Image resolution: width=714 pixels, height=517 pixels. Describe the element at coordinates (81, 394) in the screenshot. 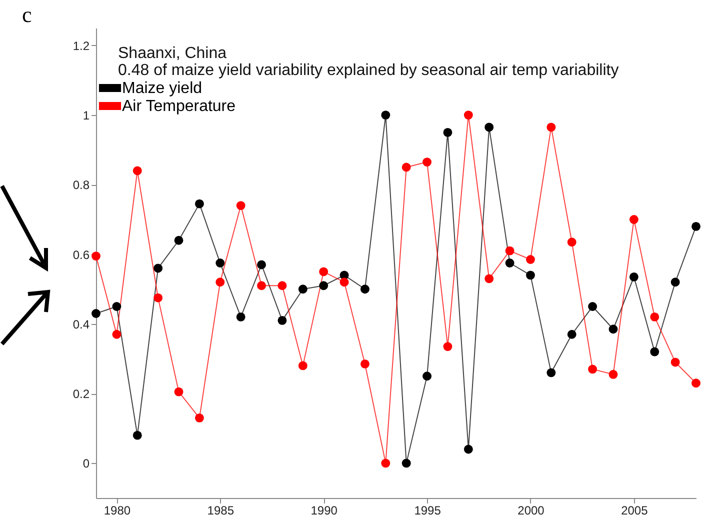

I see `y-tick-label: 0.2` at that location.